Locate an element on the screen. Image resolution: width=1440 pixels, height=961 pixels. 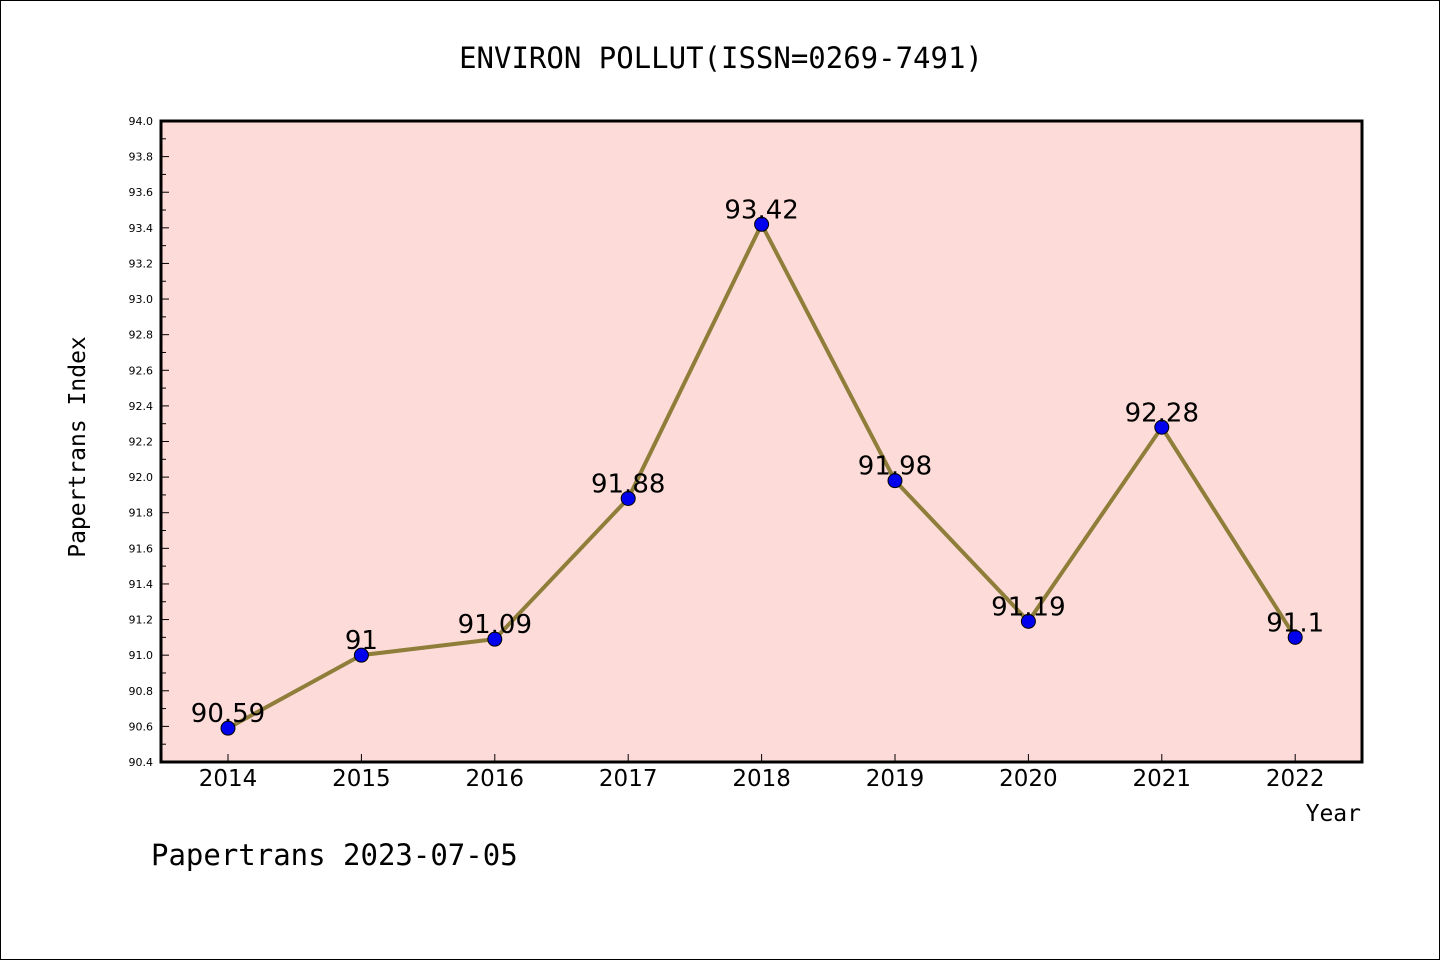
x-tick-label: 2018 is located at coordinates (761, 779).